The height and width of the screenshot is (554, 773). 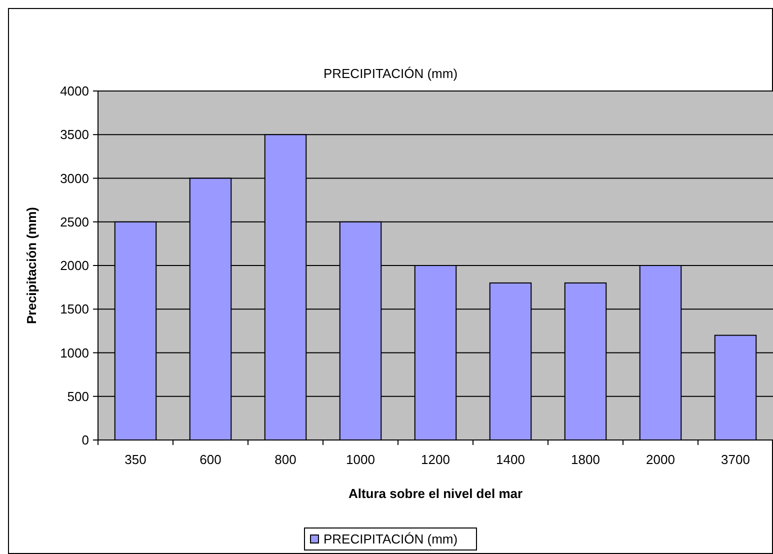 I want to click on y-tick-label: 4000, so click(x=74, y=91).